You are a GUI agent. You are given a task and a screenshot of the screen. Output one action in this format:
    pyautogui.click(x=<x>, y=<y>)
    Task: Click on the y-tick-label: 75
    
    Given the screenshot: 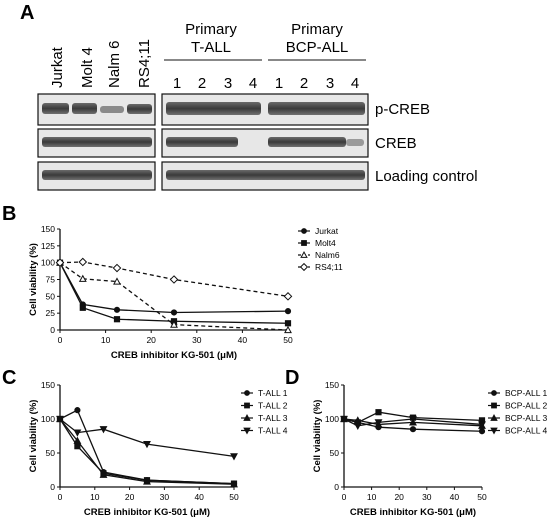 What is the action you would take?
    pyautogui.click(x=51, y=280)
    